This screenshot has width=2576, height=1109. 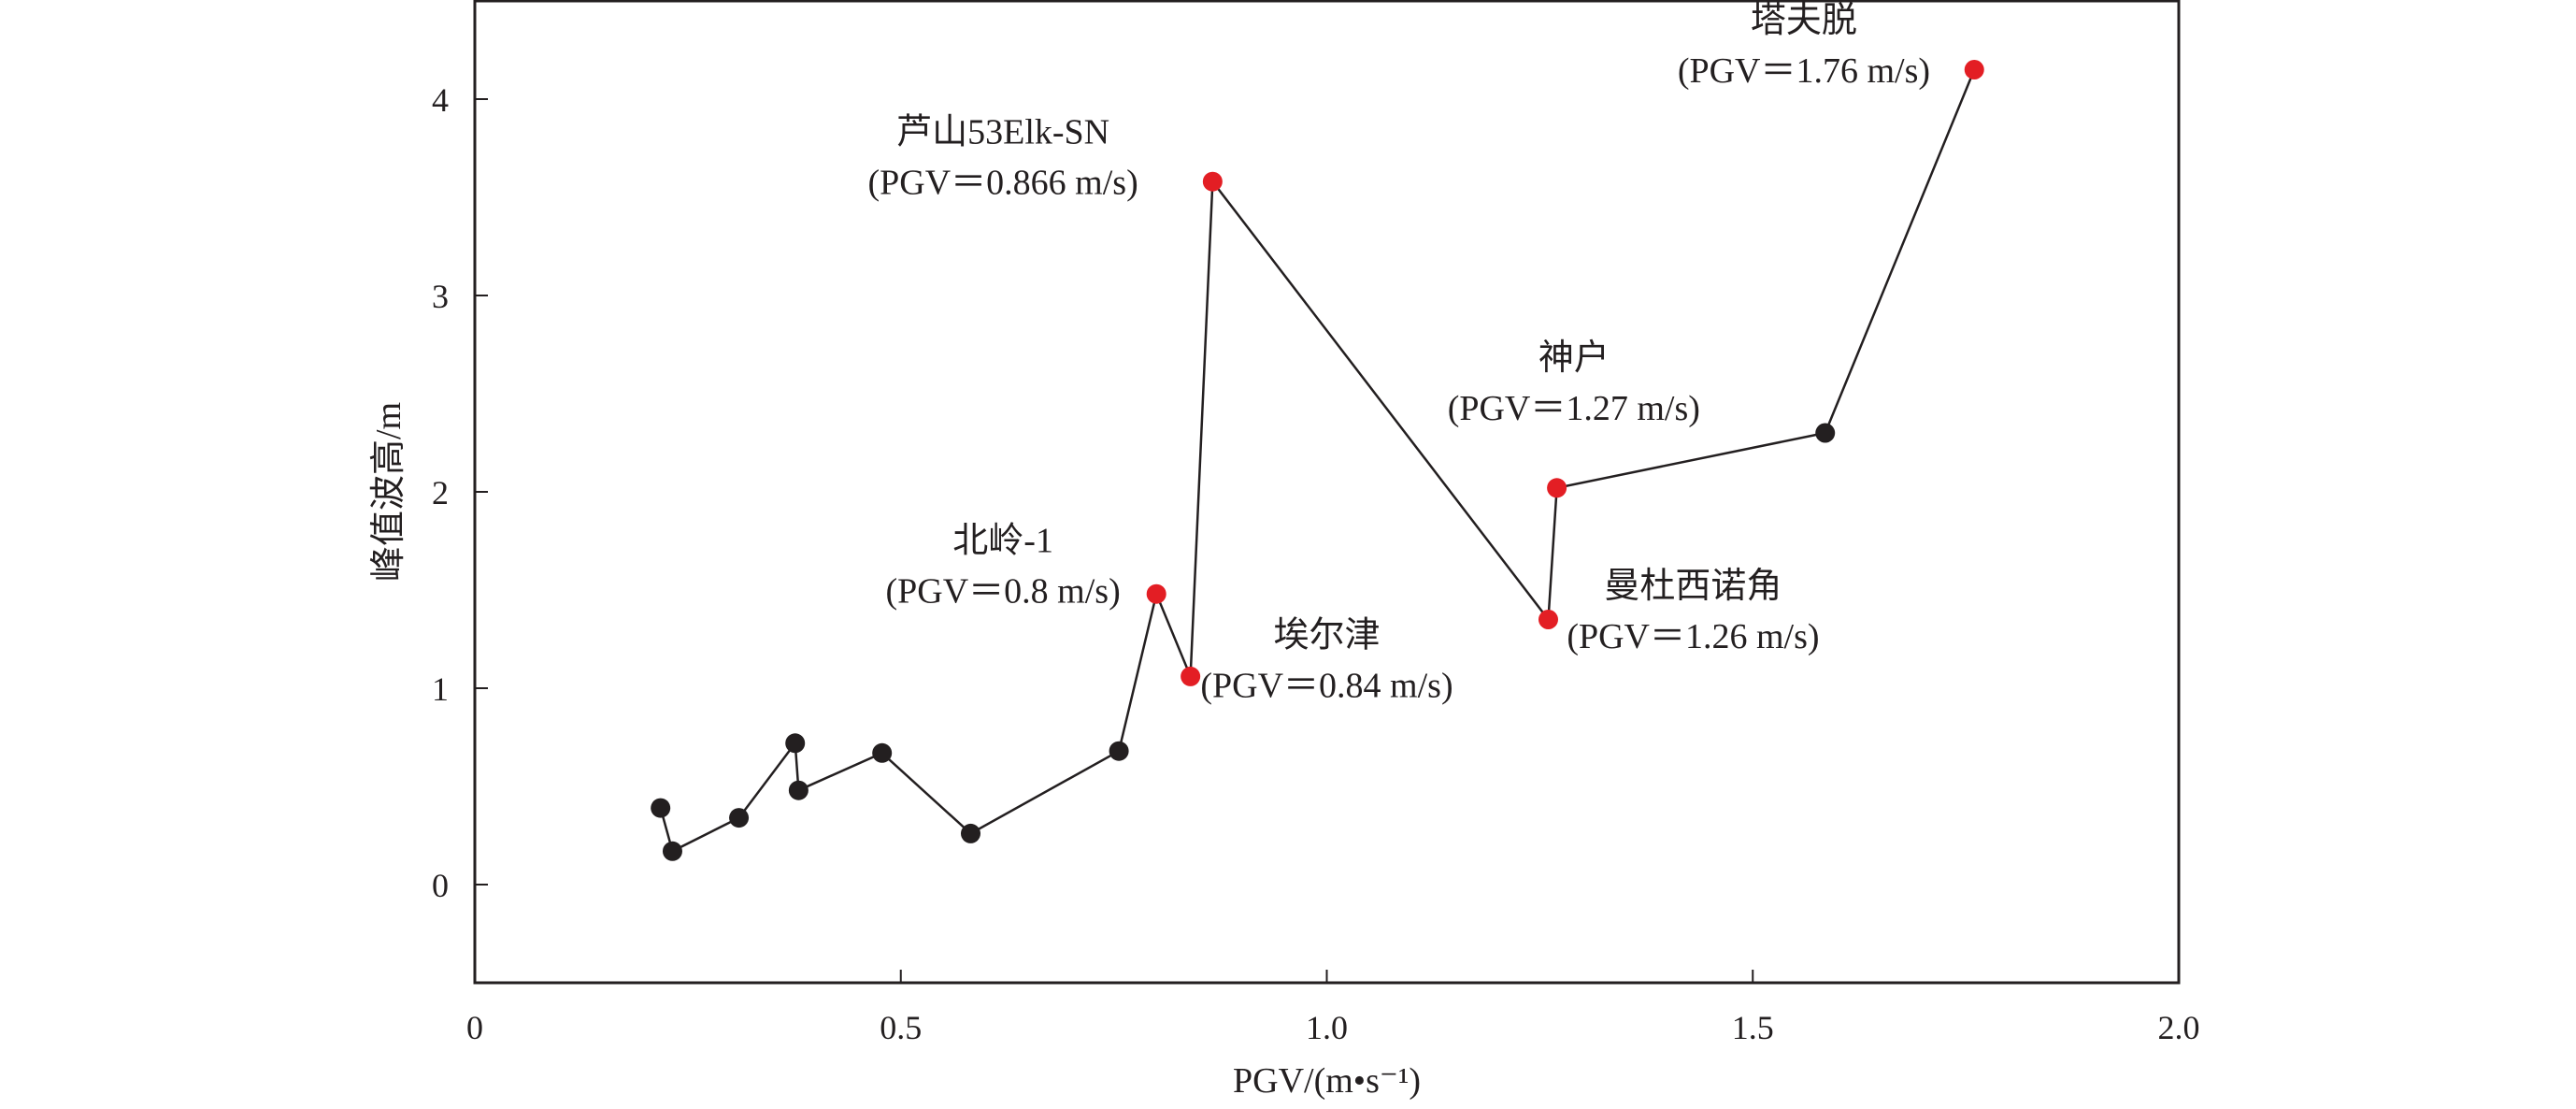 I want to click on annotation-pgv: (PGV＝0.84 m/s), so click(x=1326, y=685).